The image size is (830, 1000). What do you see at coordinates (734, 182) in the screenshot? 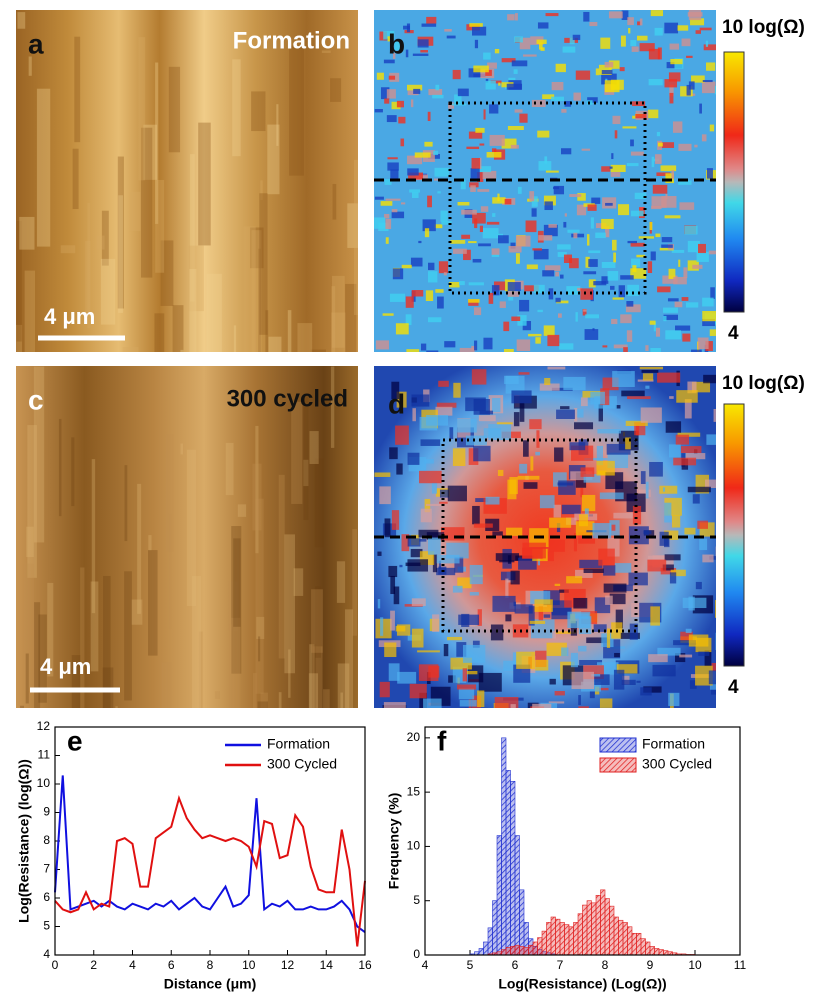
I see `colorbar` at bounding box center [734, 182].